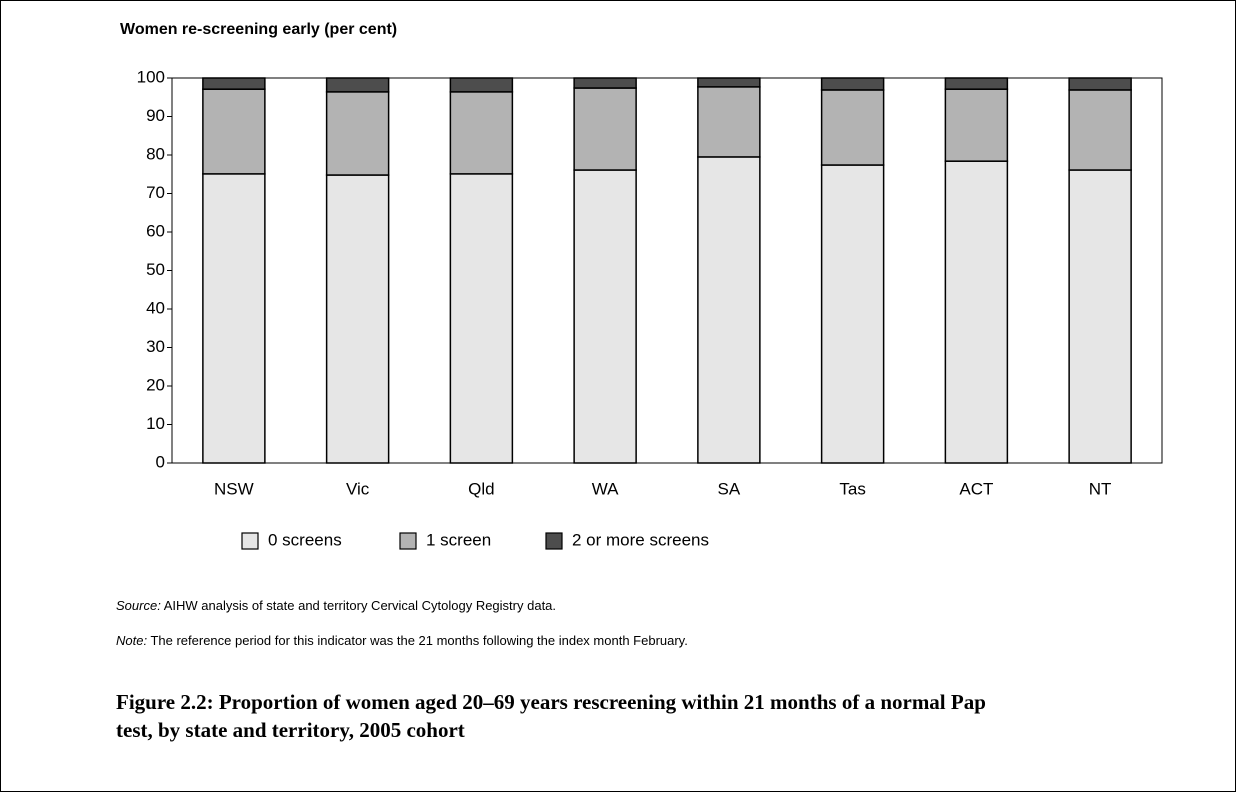 This screenshot has height=792, width=1236. What do you see at coordinates (155, 307) in the screenshot?
I see `y-tick-label: 40` at bounding box center [155, 307].